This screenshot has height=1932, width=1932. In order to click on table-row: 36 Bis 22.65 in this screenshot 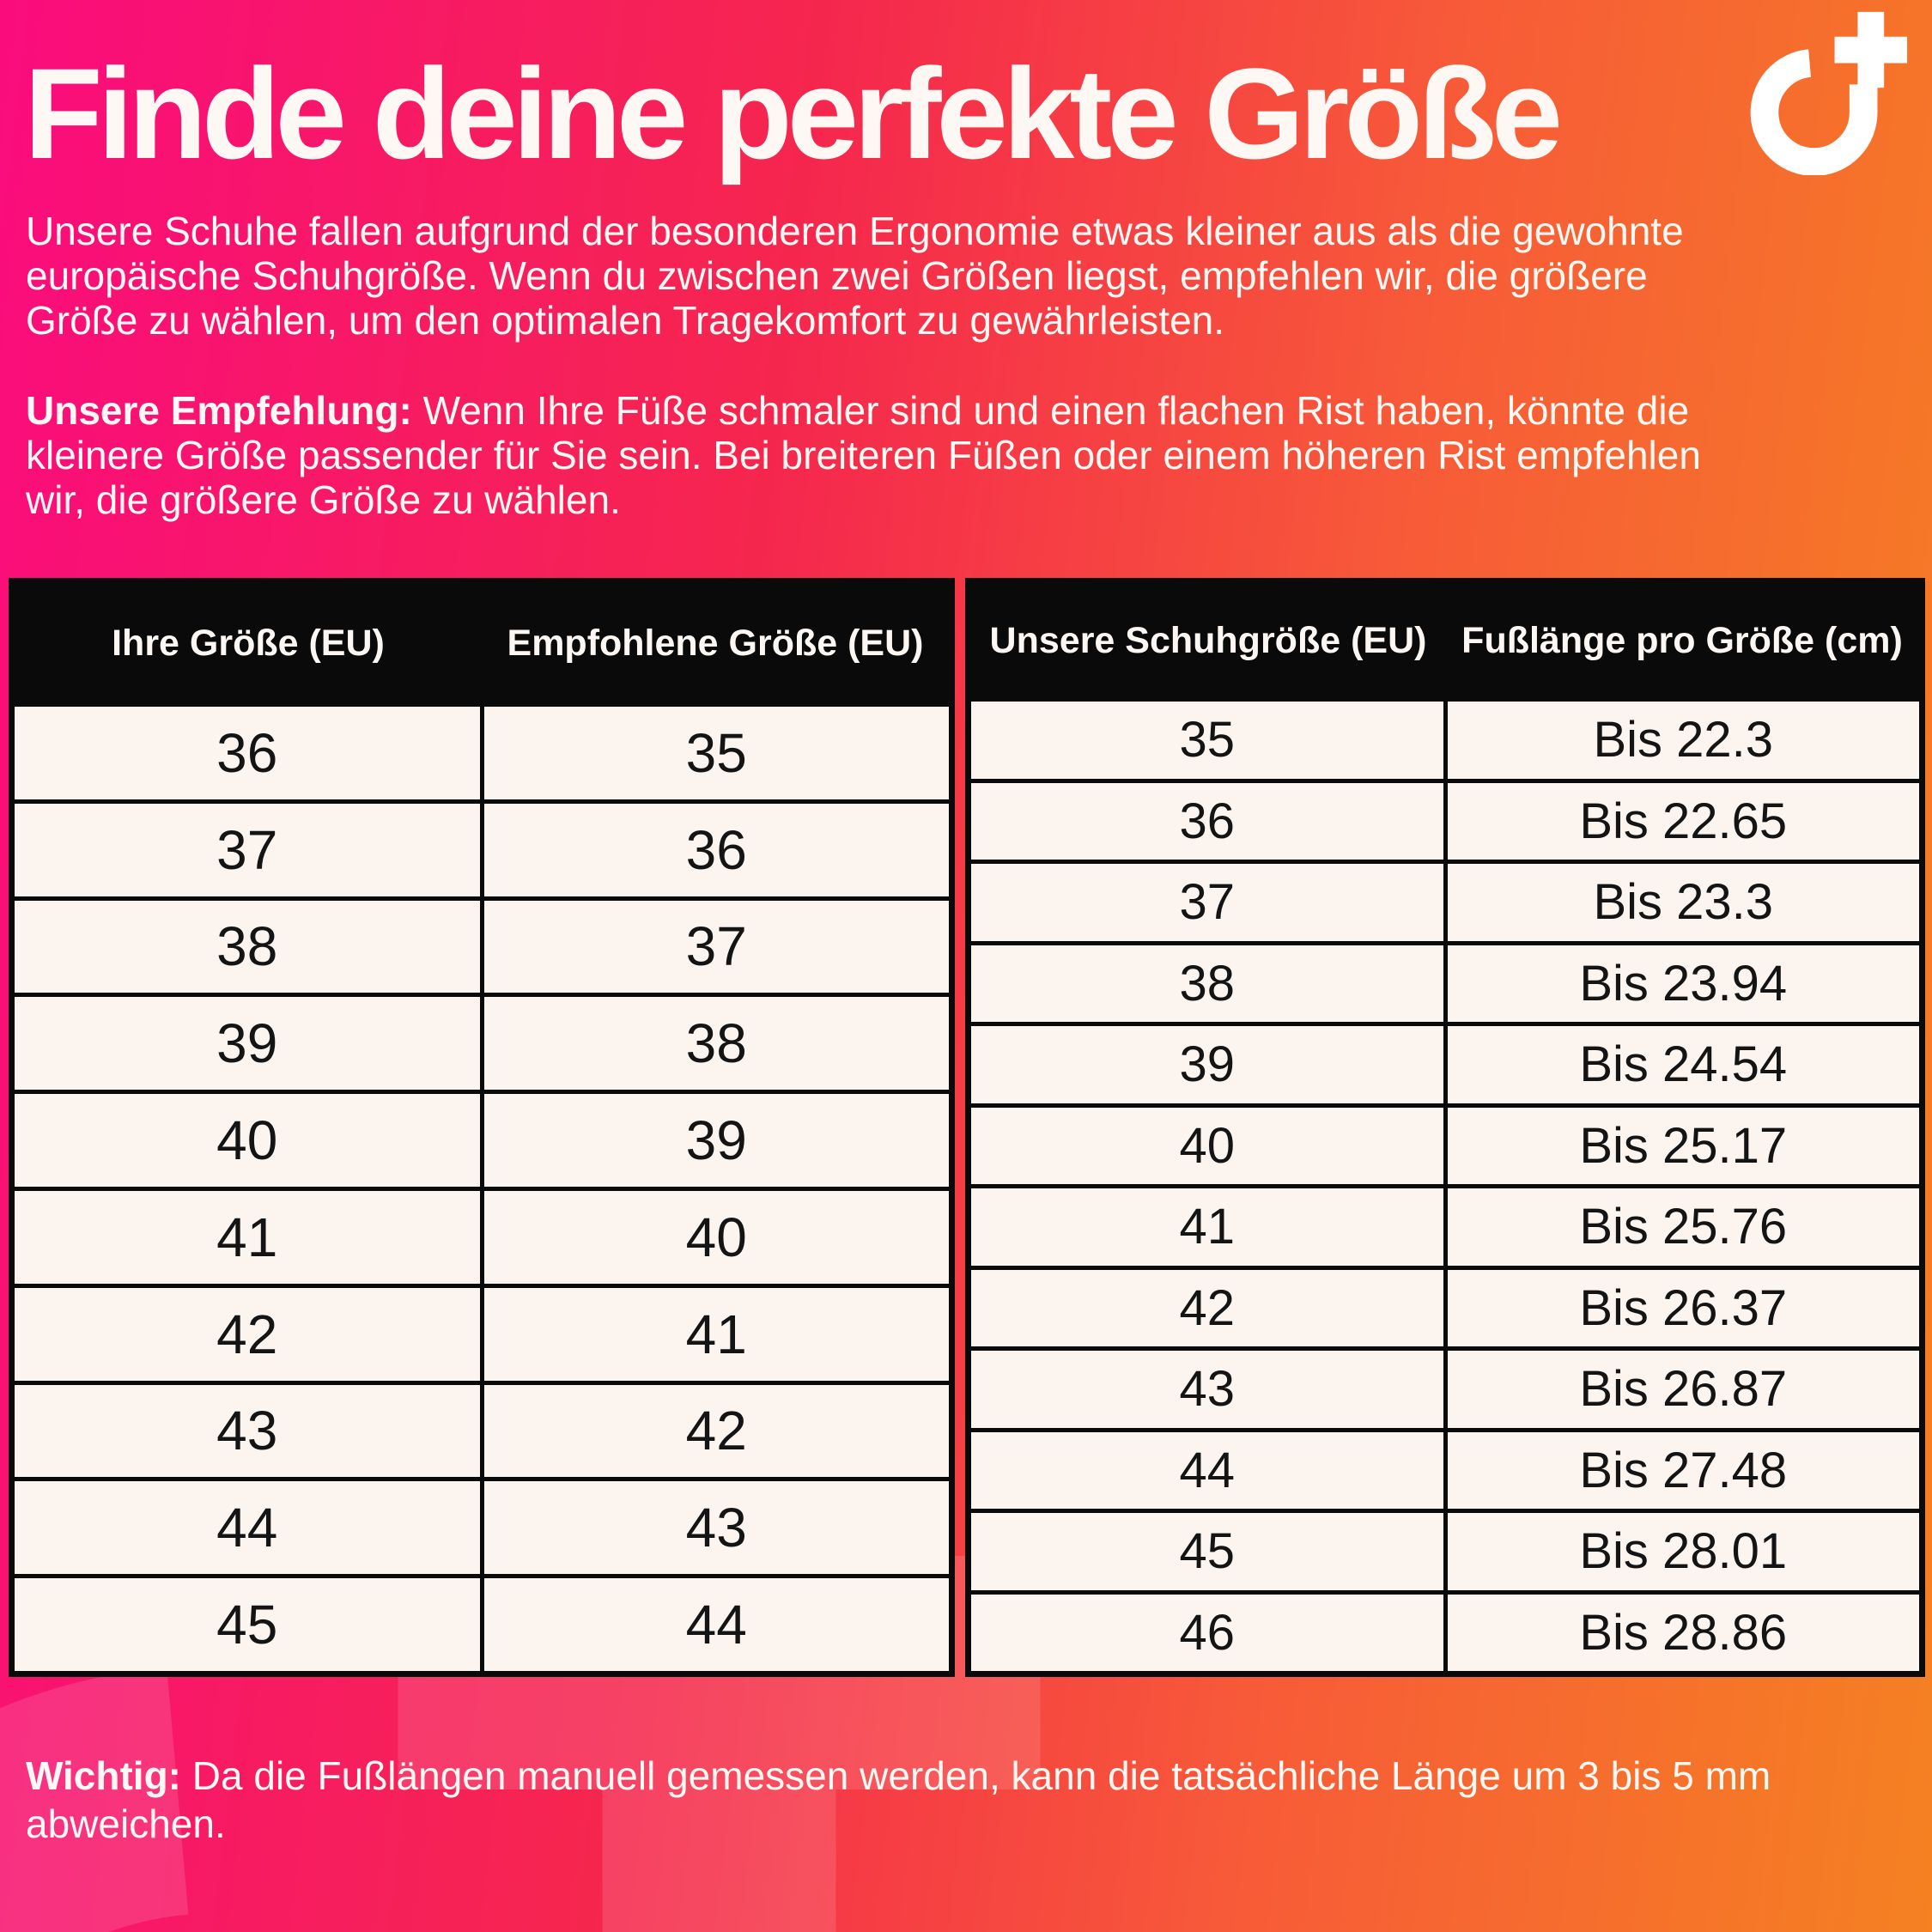, I will do `click(1445, 819)`.